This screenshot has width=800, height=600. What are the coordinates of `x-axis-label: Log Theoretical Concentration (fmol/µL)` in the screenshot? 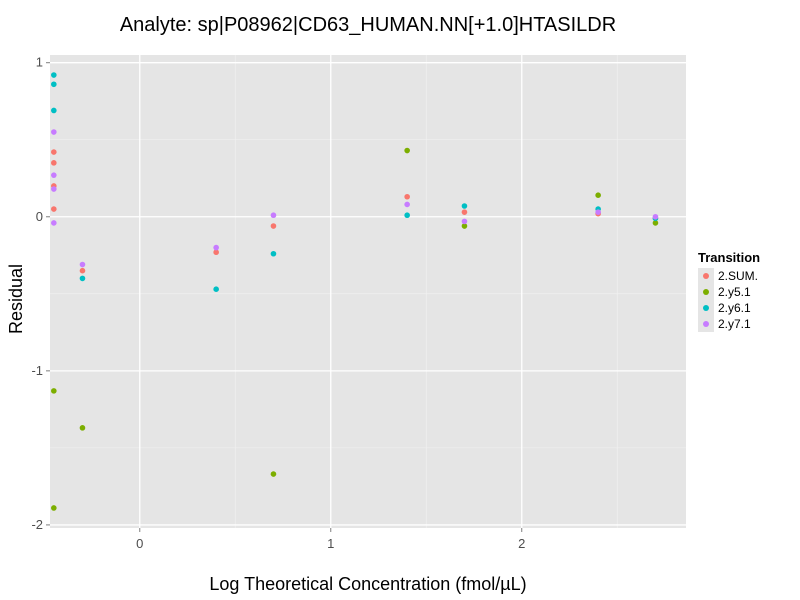 It's located at (368, 584).